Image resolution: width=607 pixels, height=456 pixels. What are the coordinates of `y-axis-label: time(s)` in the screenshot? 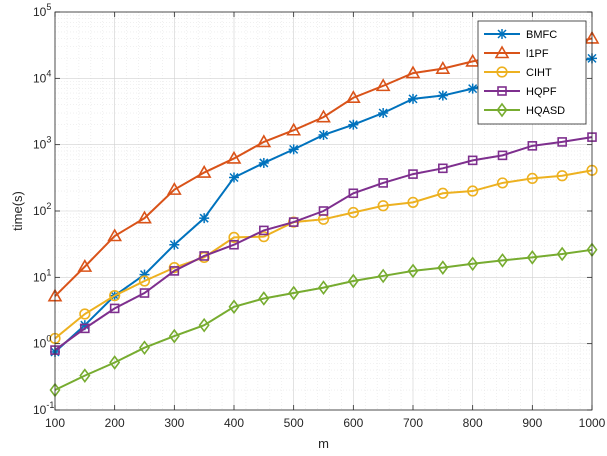 It's located at (17, 211).